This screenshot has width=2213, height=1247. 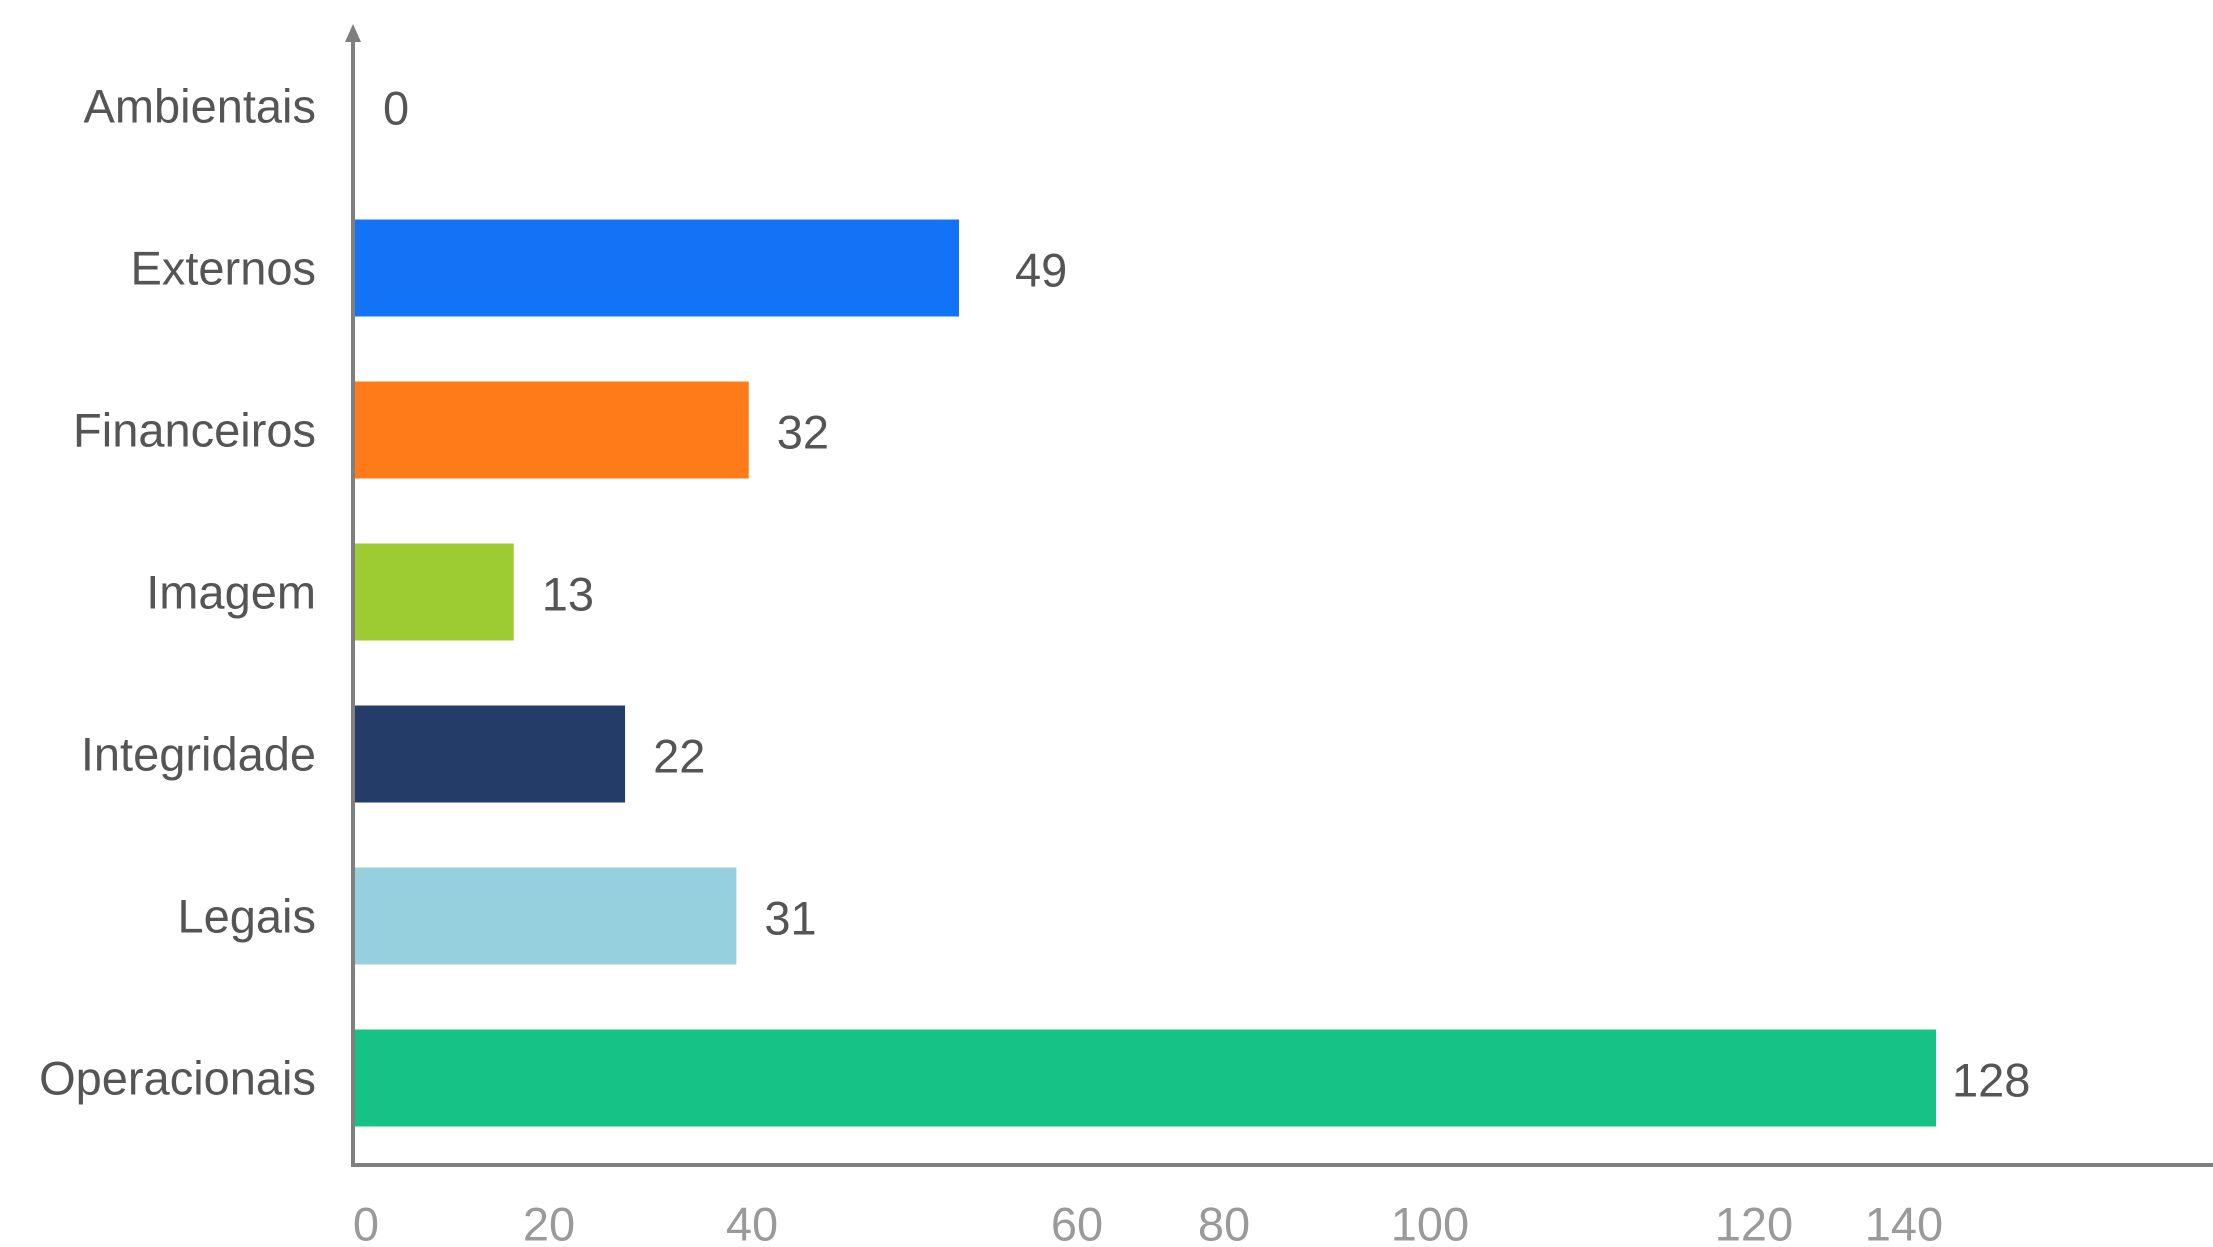 I want to click on bar-legais, so click(x=545, y=916).